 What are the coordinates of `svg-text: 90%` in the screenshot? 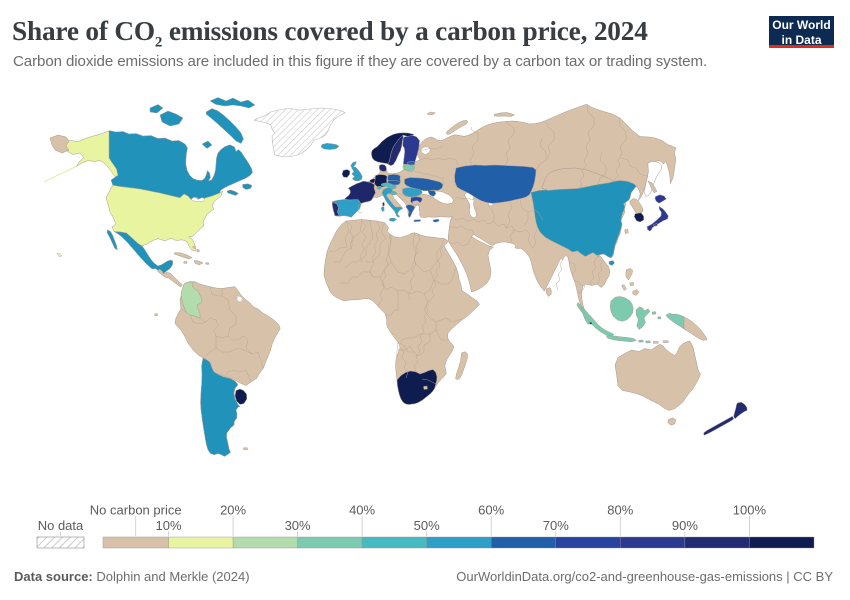 It's located at (685, 525).